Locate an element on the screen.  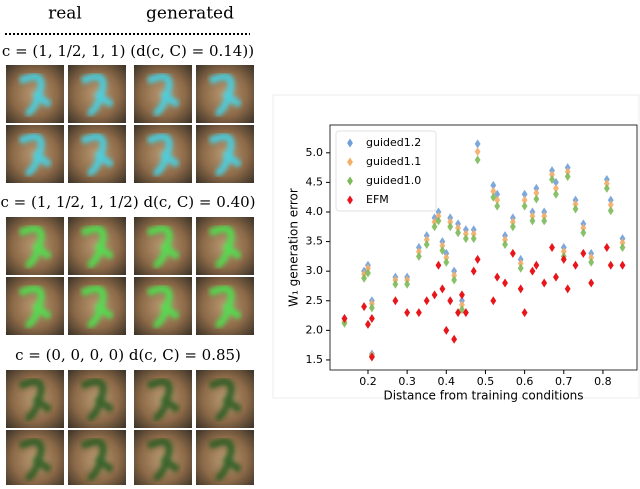
x-tick-label: 0.3 is located at coordinates (407, 381).